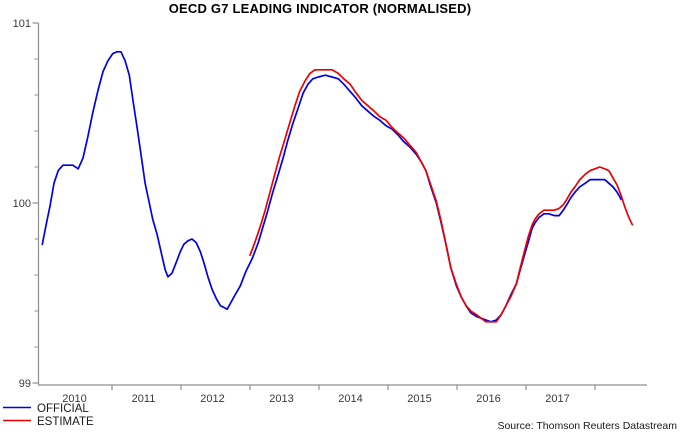  Describe the element at coordinates (587, 426) in the screenshot. I see `source-text: Source: Thomson Reuters Datastream` at that location.